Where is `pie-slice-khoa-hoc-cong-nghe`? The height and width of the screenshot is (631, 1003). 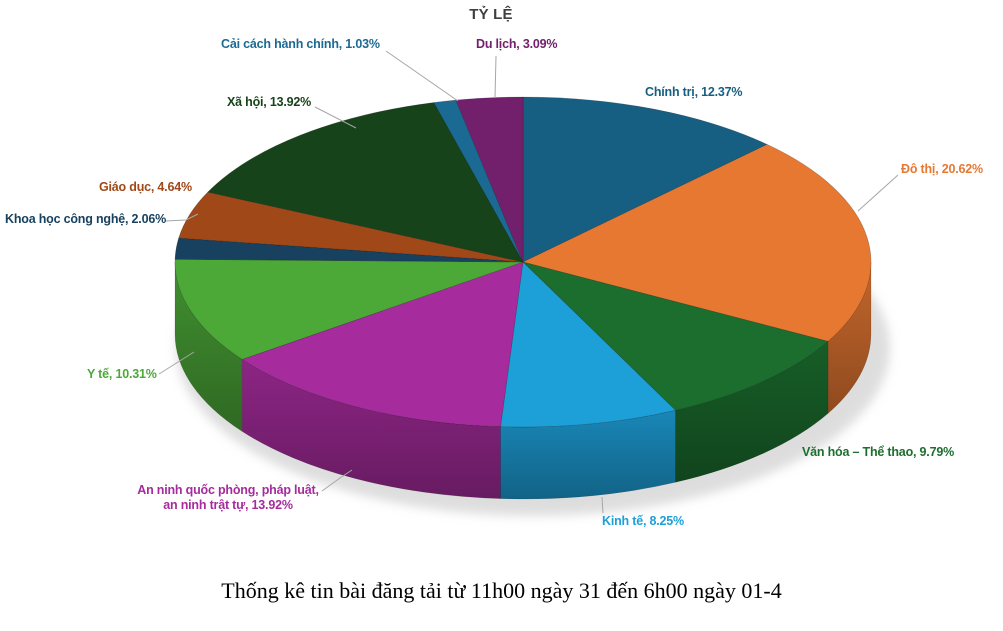 pie-slice-khoa-hoc-cong-nghe is located at coordinates (349, 250).